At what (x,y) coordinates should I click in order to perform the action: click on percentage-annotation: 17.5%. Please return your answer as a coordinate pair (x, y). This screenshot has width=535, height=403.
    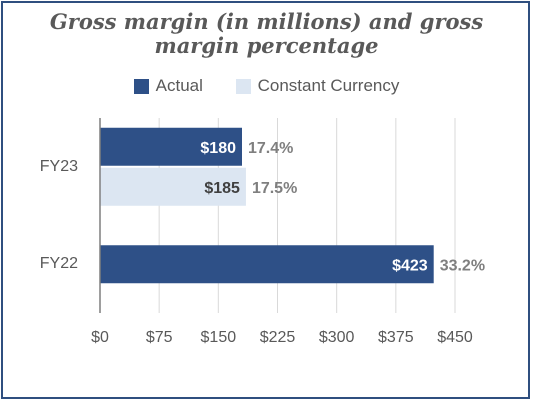
    Looking at the image, I should click on (274, 188).